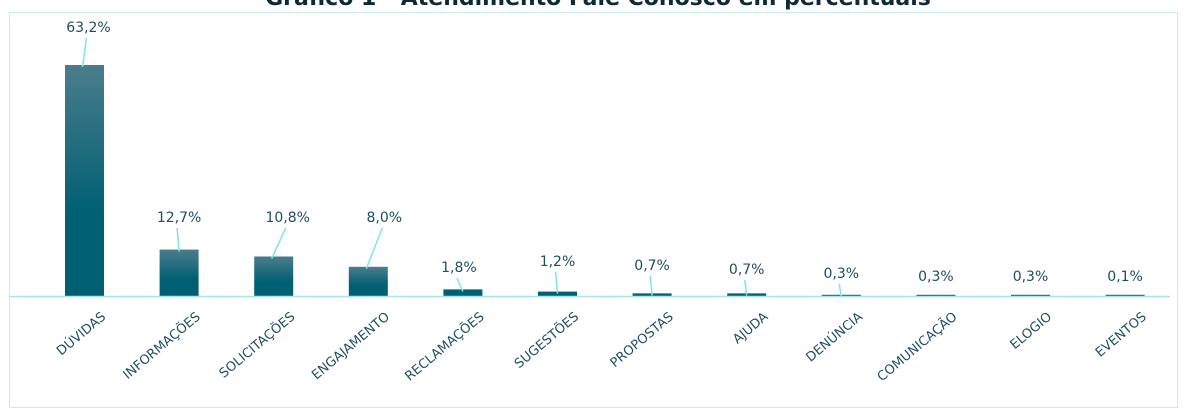 Image resolution: width=1186 pixels, height=419 pixels. I want to click on category-tick-label: DENÚNCIA, so click(834, 337).